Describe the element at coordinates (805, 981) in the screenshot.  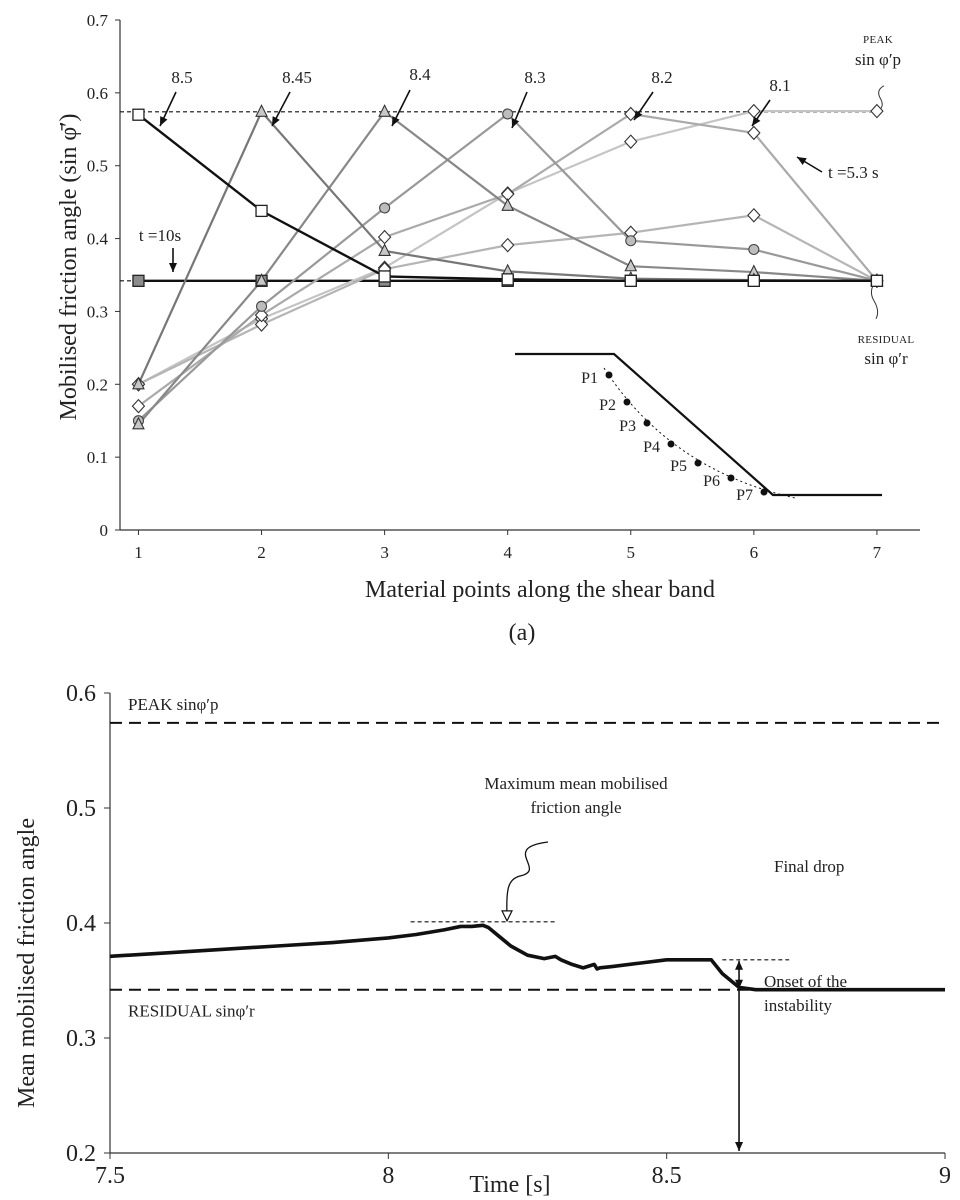
I see `chart-b-onset-annotation-text: Onset of the` at that location.